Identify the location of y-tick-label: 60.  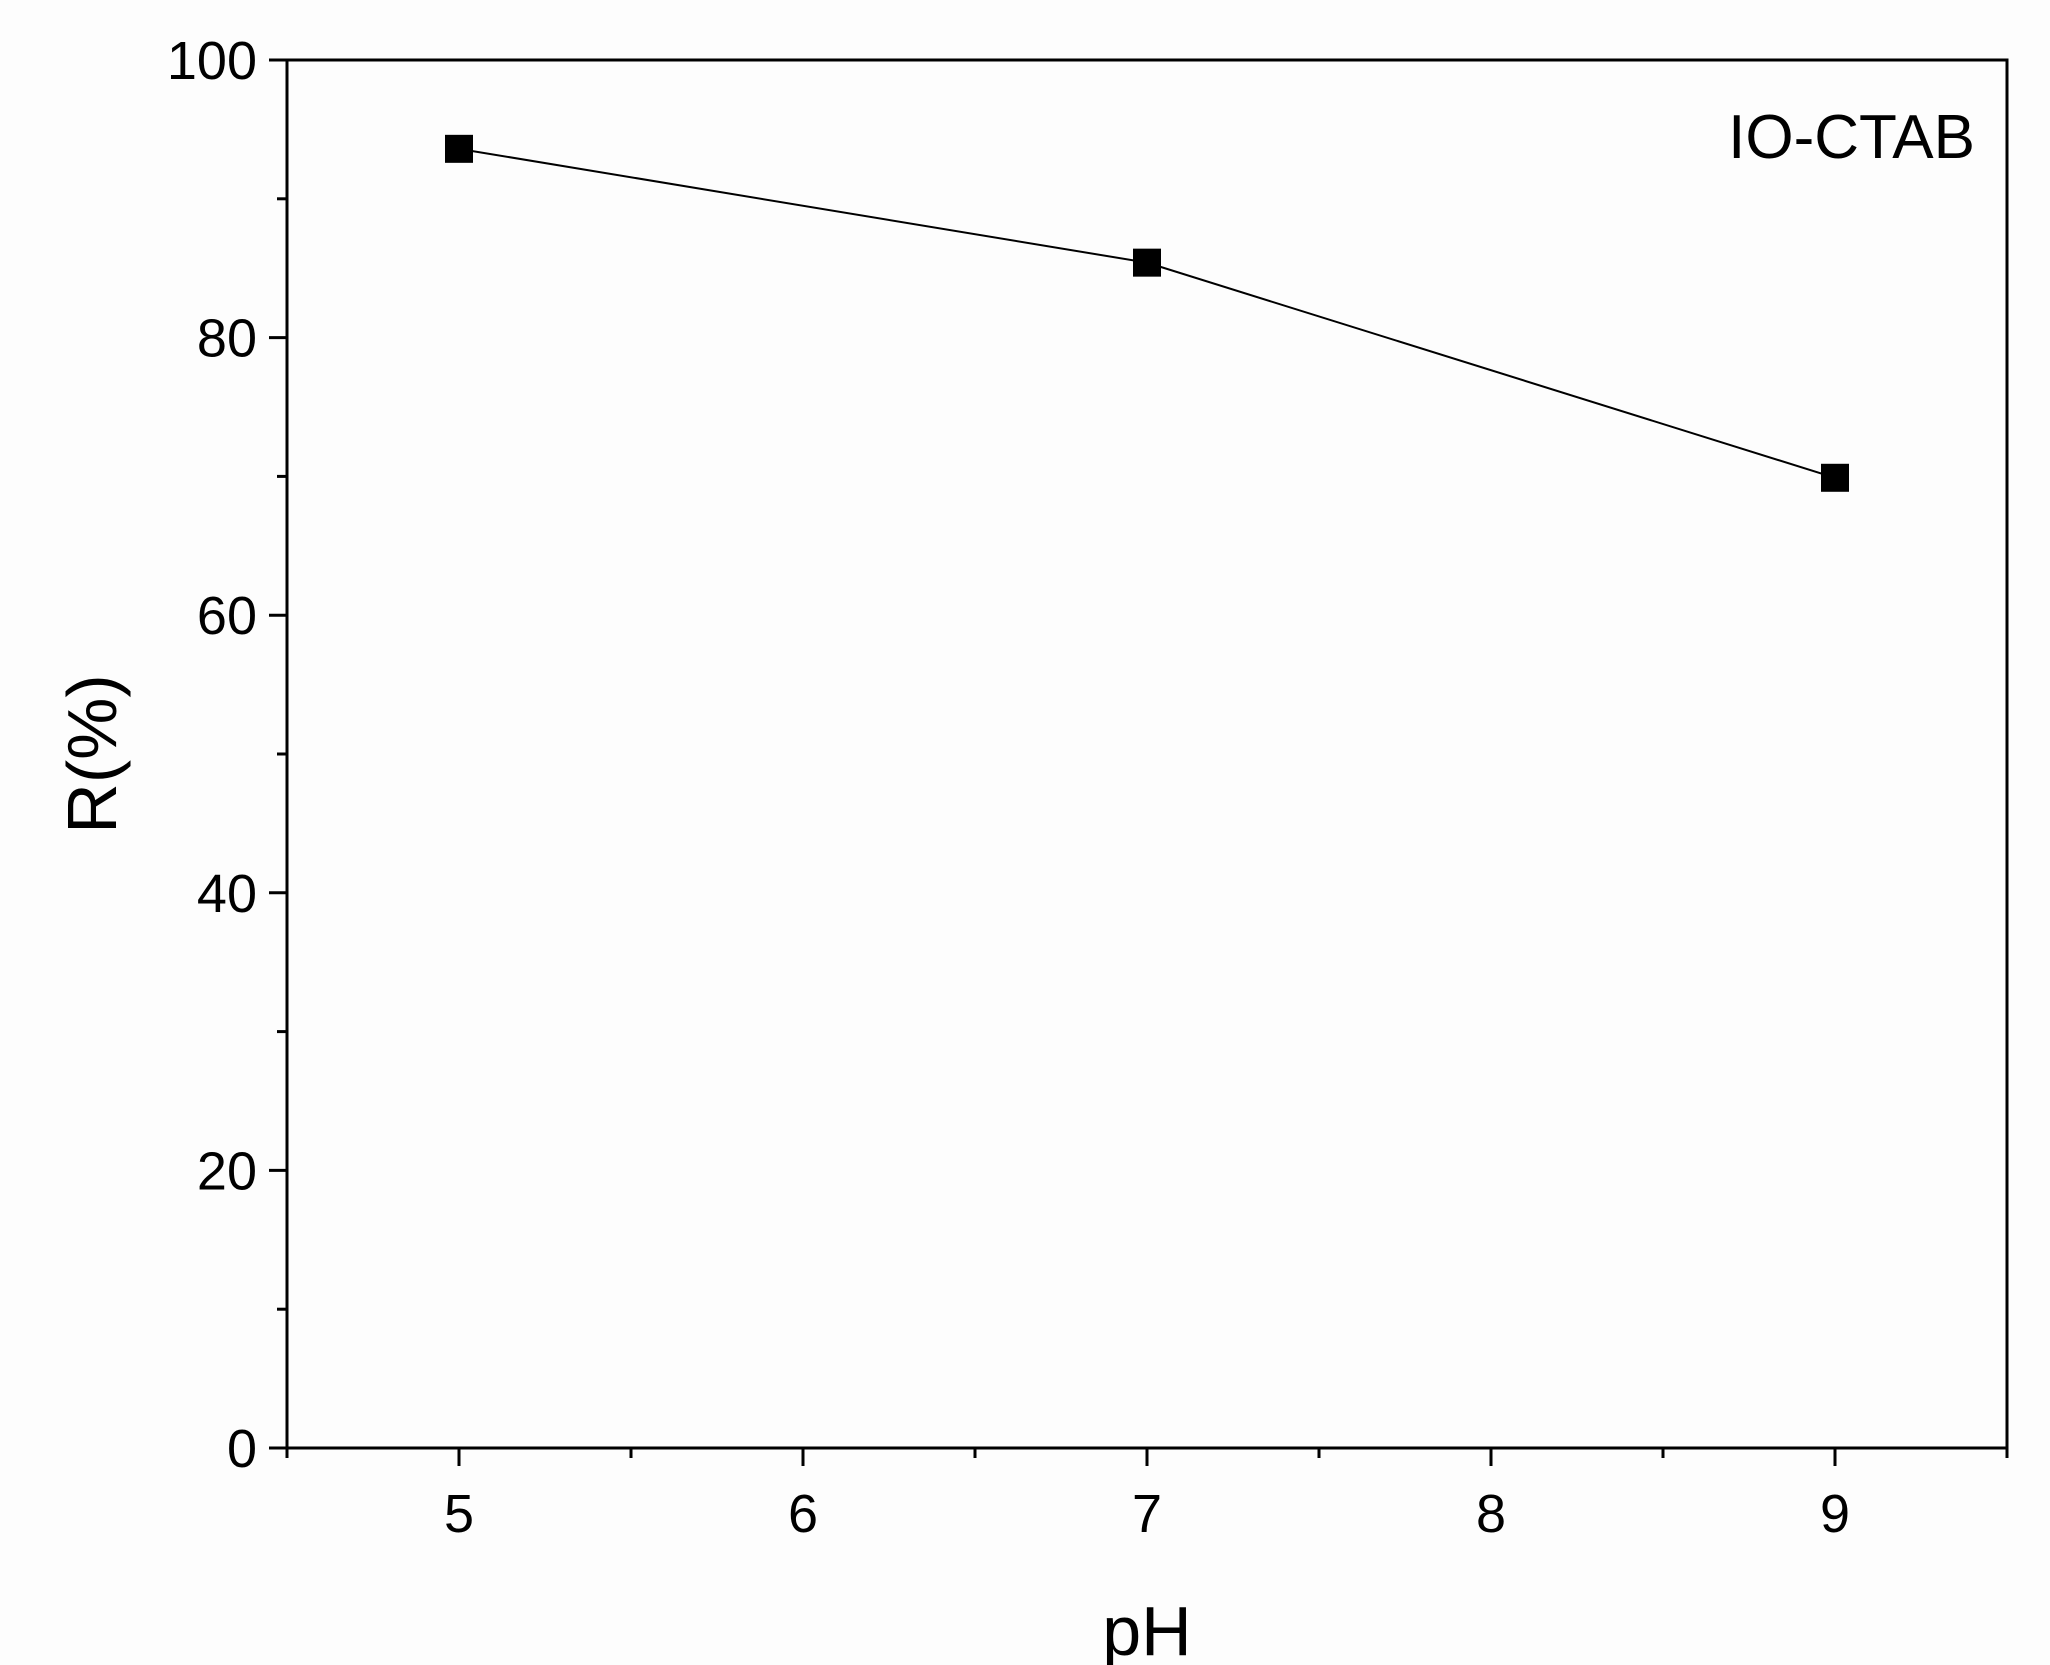
(227, 616).